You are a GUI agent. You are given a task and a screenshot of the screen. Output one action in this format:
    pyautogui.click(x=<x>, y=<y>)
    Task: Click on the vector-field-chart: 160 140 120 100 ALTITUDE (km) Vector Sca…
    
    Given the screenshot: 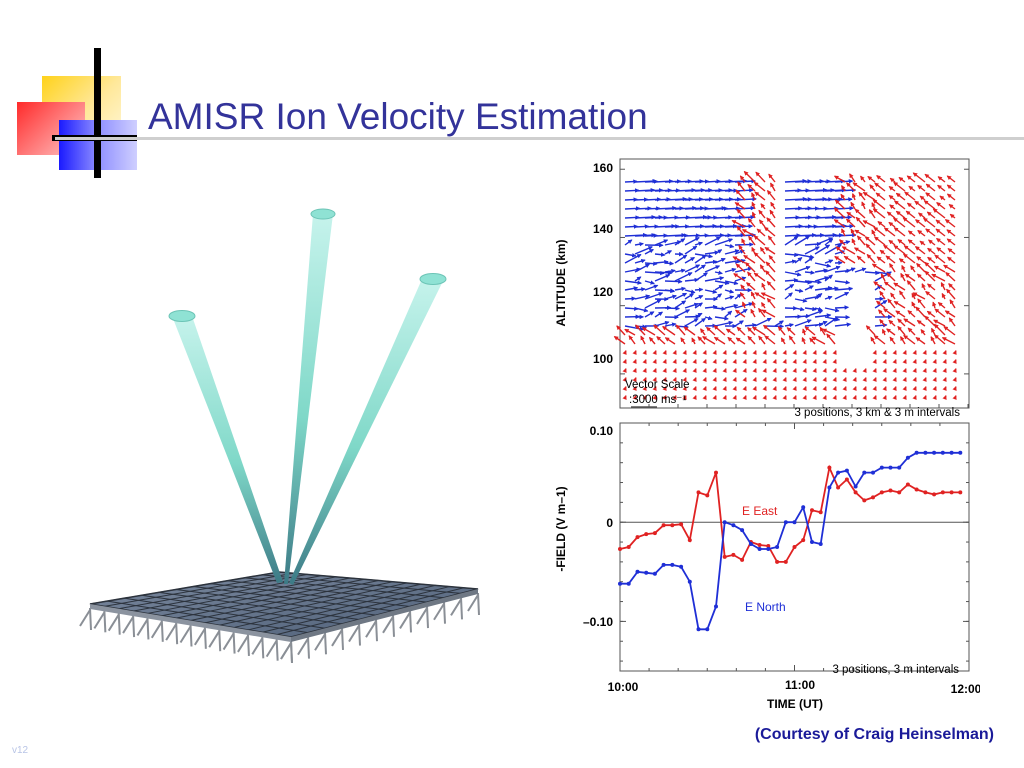 What is the action you would take?
    pyautogui.click(x=762, y=288)
    